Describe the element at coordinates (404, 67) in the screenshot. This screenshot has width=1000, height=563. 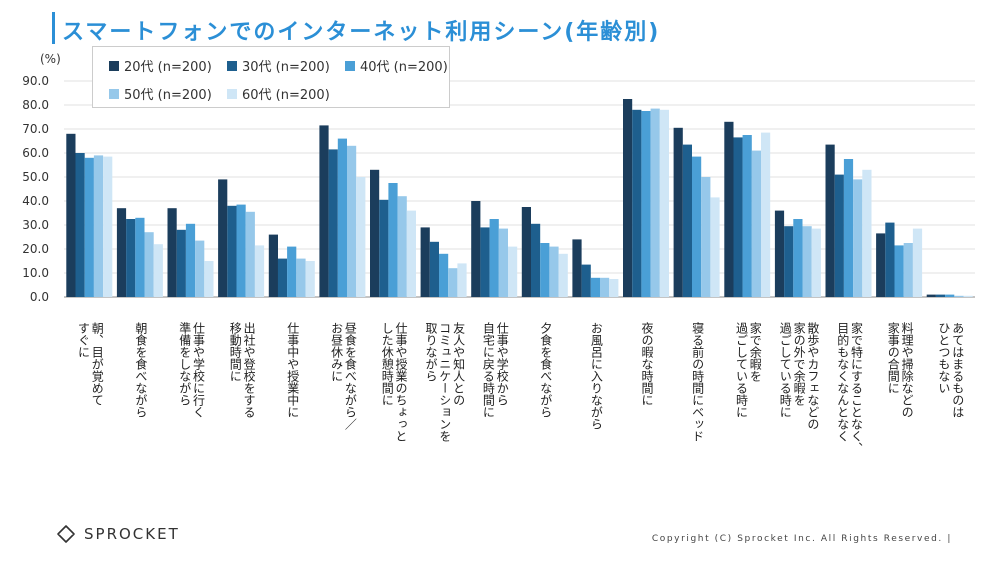
I see `legend-label: 40代 (n=200)` at that location.